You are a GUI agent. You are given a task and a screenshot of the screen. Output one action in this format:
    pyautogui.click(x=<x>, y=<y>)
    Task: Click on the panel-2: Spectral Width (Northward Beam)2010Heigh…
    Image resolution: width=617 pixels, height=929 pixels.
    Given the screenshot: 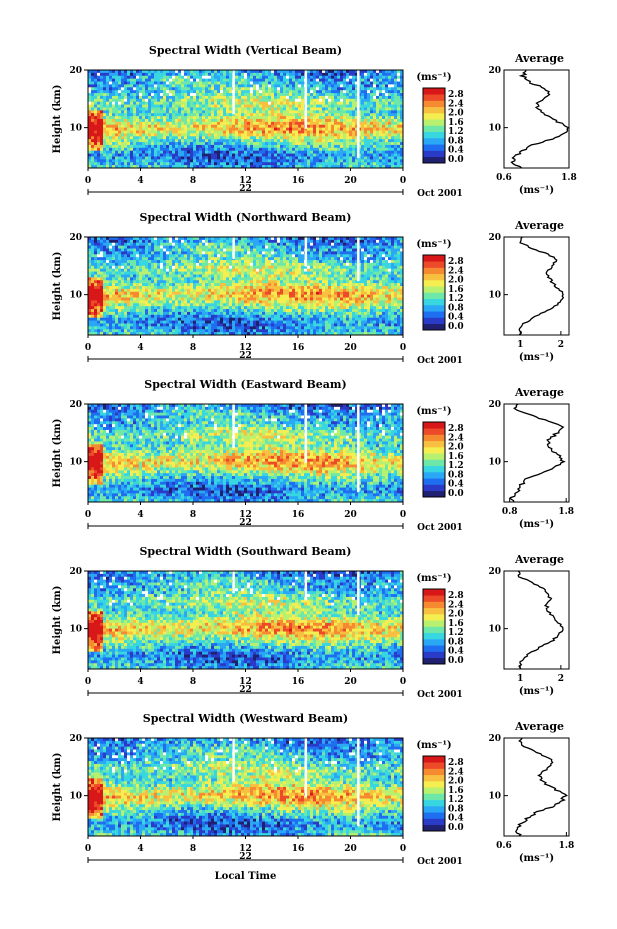 What is the action you would take?
    pyautogui.click(x=311, y=288)
    